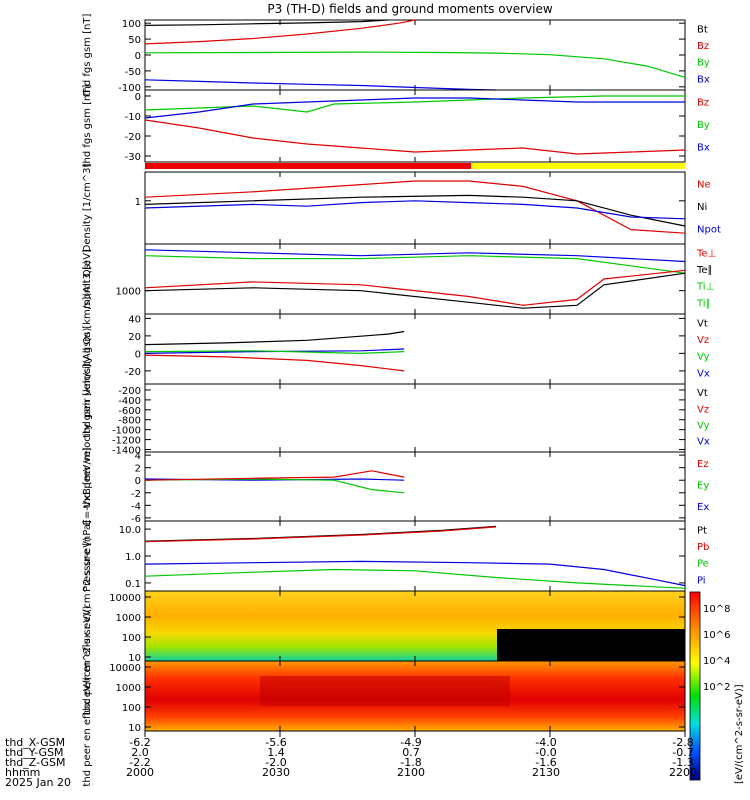 Image resolution: width=750 pixels, height=800 pixels. I want to click on footer-date: 2025 Jan 20, so click(38, 782).